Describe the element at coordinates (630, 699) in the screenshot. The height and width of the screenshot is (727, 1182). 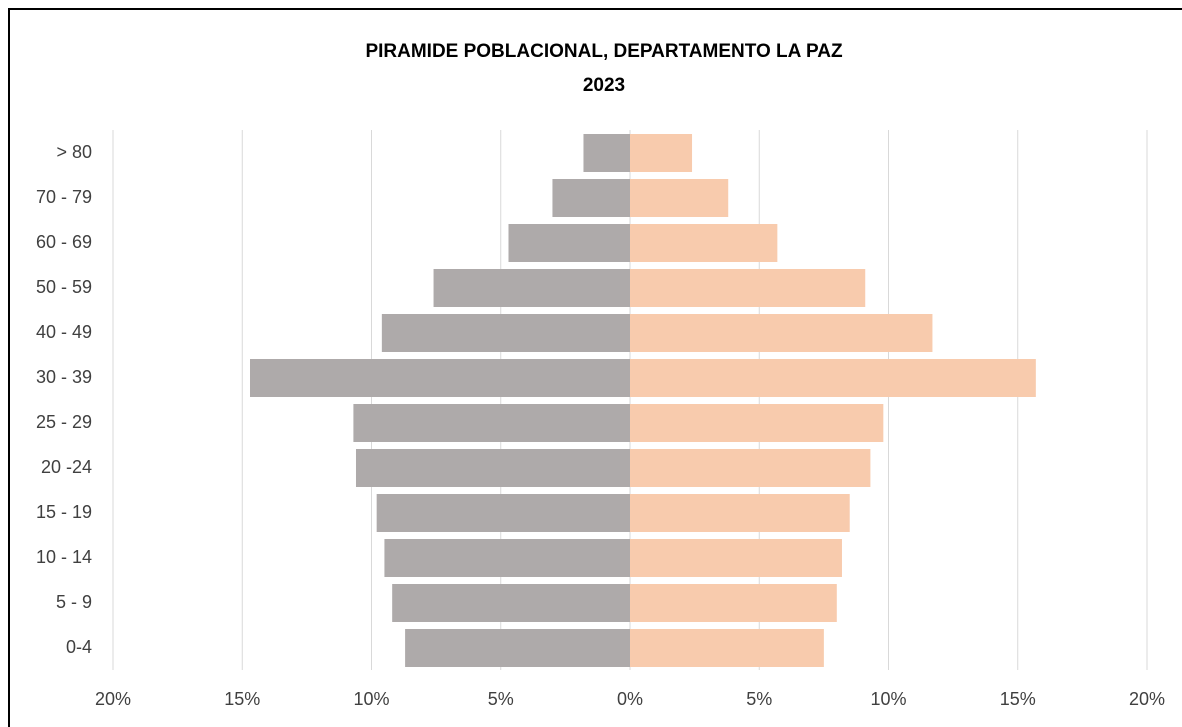
I see `x-tick-label: 0%` at that location.